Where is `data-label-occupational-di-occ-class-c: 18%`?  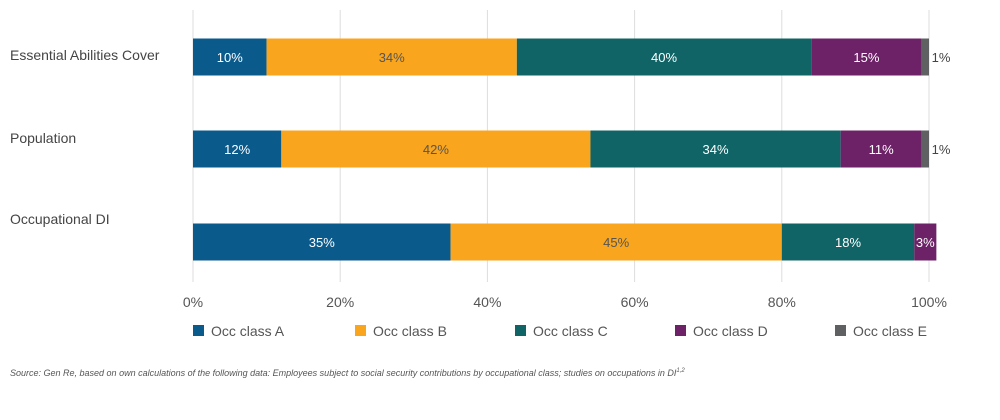 data-label-occupational-di-occ-class-c: 18% is located at coordinates (848, 242).